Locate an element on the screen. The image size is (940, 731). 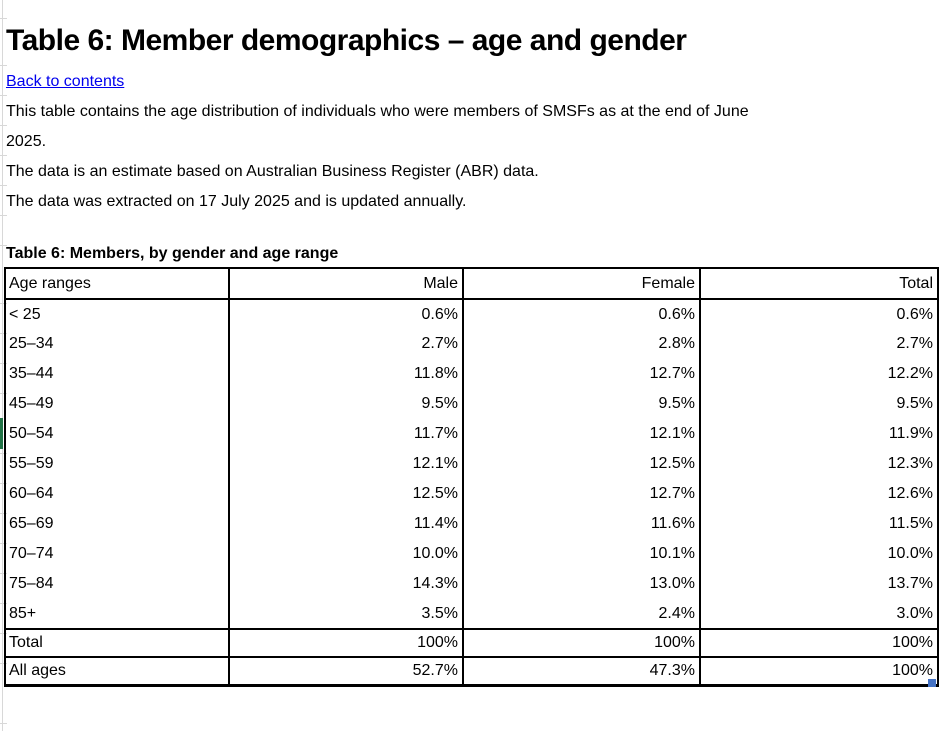
intro-line: 2025. is located at coordinates (26, 141).